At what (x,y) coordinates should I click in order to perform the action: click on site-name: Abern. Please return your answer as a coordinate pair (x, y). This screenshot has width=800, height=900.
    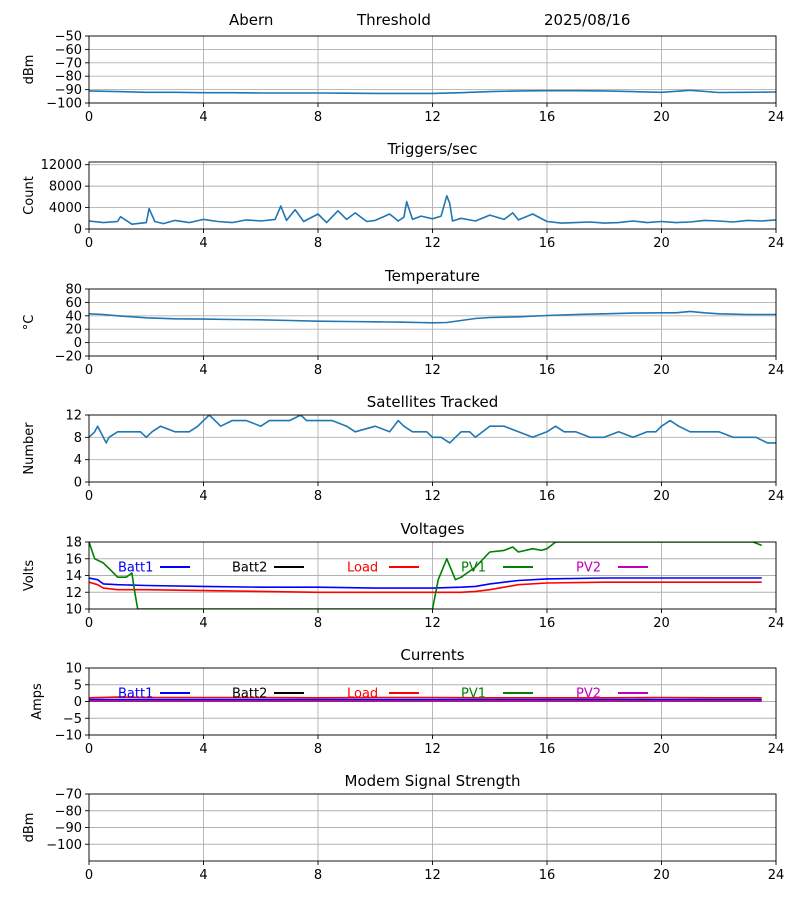
    Looking at the image, I should click on (251, 20).